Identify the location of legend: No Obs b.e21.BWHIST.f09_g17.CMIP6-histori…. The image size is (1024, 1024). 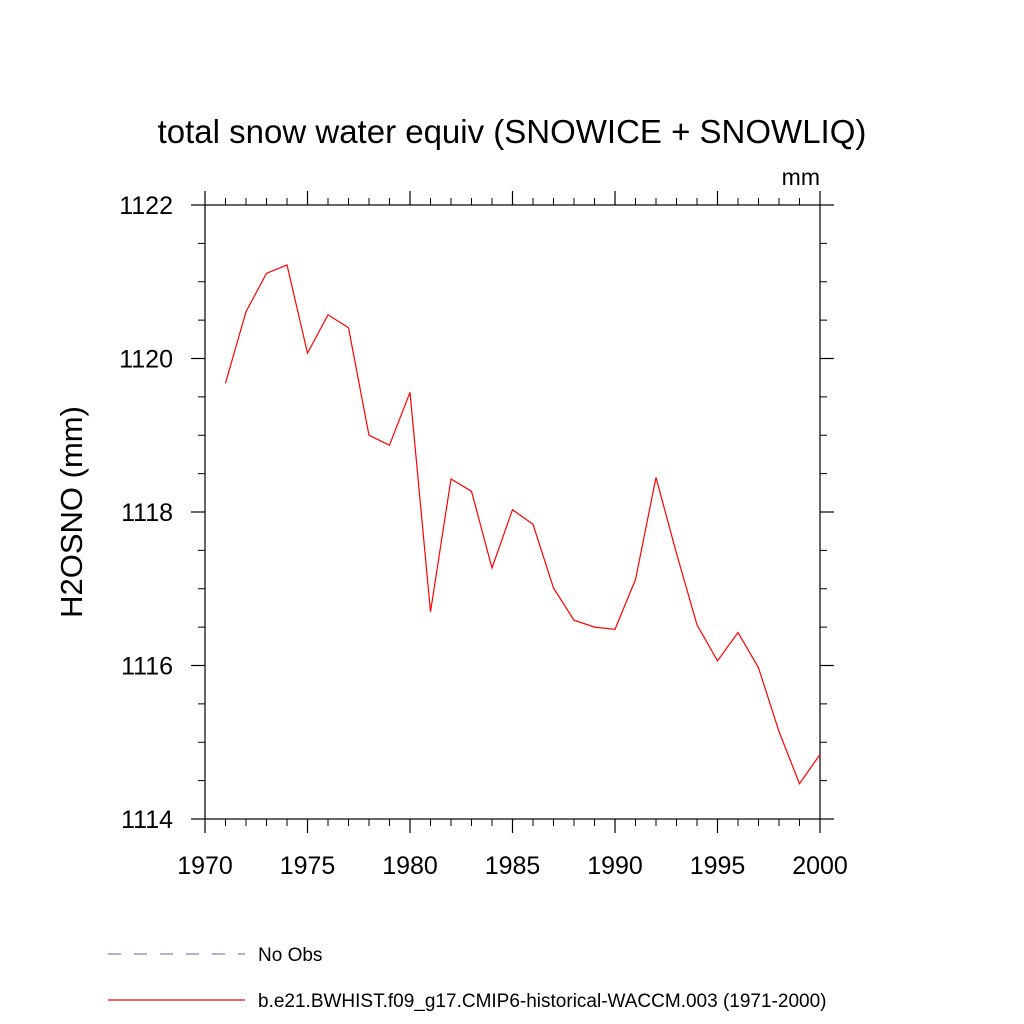
(467, 978).